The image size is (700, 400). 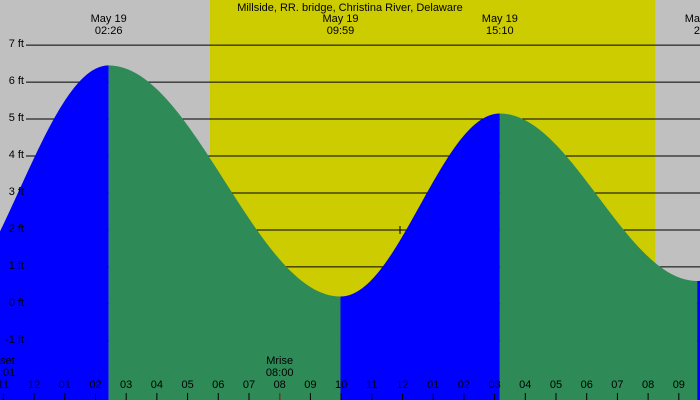 What do you see at coordinates (16, 192) in the screenshot?
I see `y-tick-label: 3 ft` at bounding box center [16, 192].